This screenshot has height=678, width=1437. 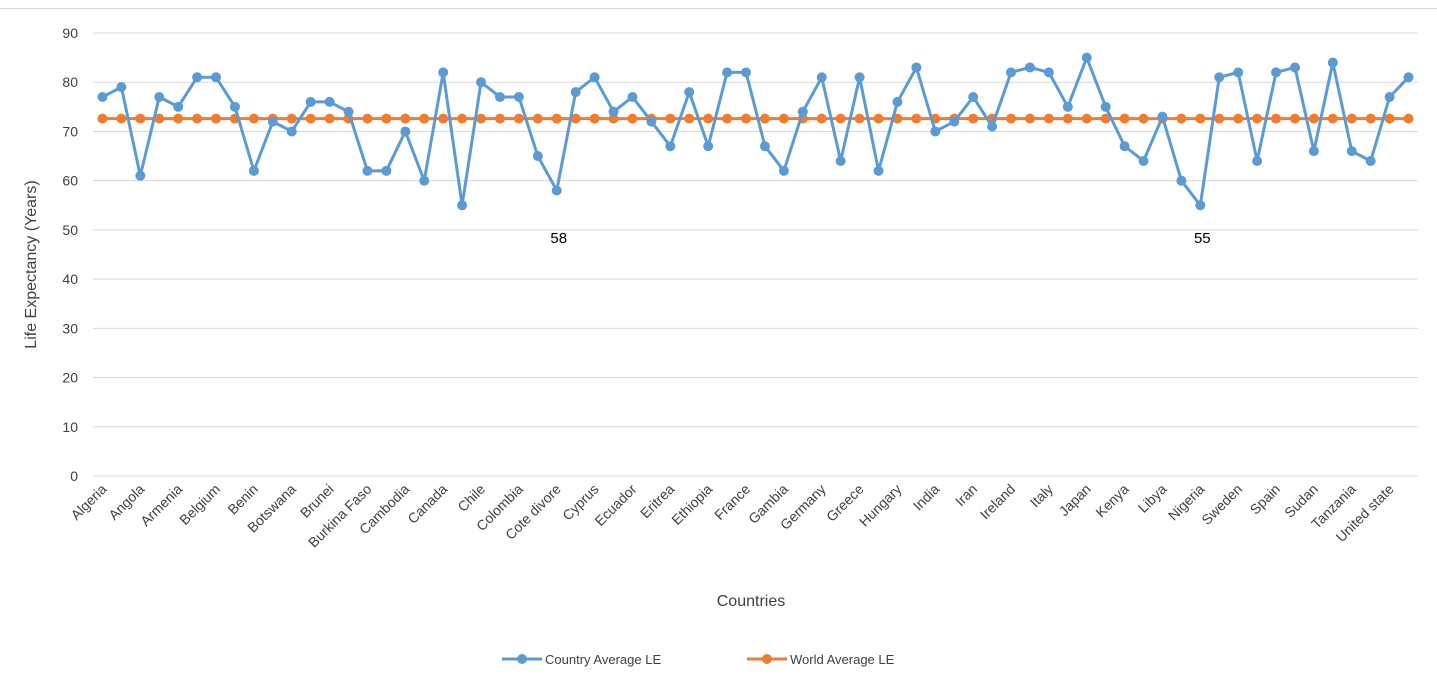 I want to click on legend-label: World Average LE, so click(x=842, y=659).